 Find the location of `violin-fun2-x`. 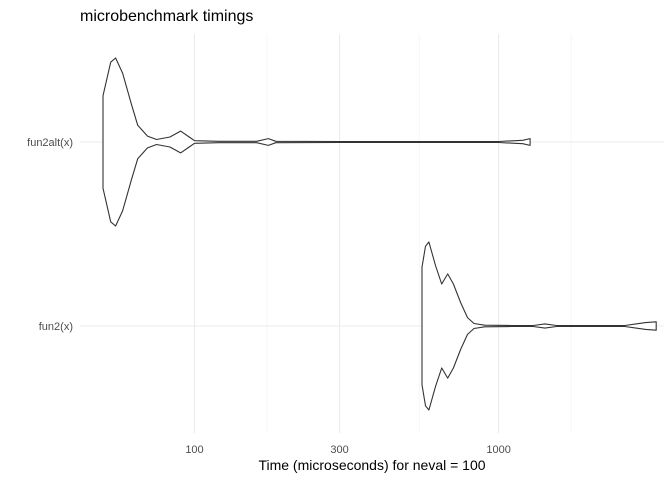

violin-fun2-x is located at coordinates (539, 326).